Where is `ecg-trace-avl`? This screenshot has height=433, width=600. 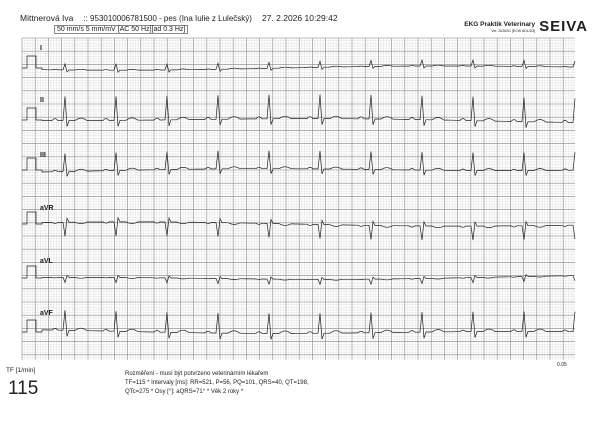 ecg-trace-avl is located at coordinates (299, 275).